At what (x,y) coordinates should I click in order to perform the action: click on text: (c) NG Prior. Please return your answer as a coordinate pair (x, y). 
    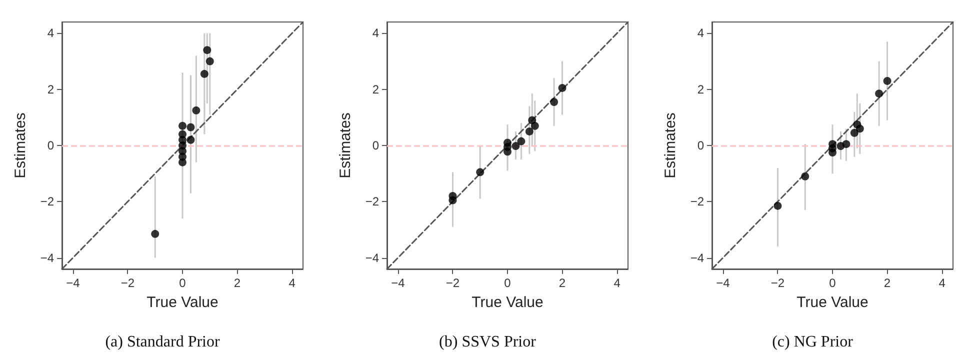
    Looking at the image, I should click on (813, 342).